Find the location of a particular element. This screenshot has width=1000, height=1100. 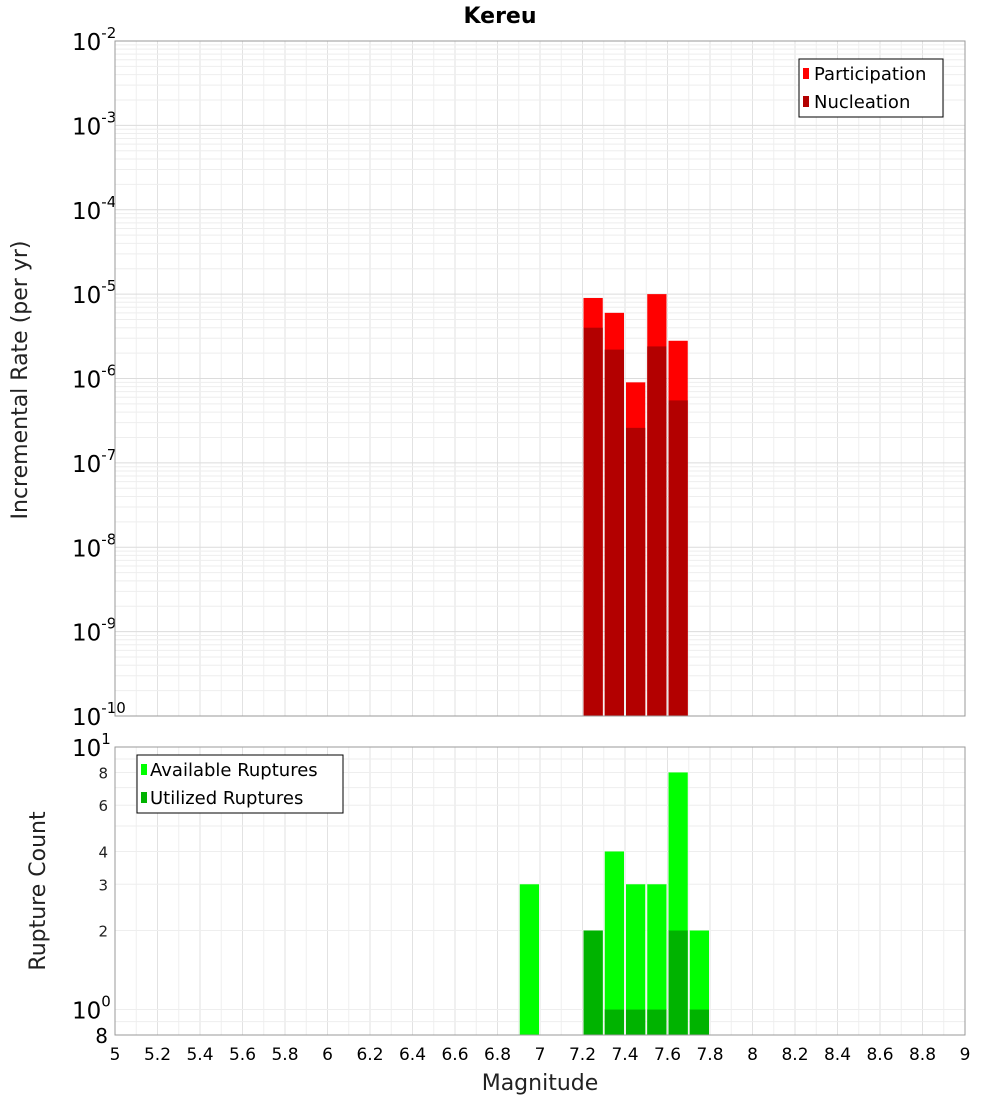

legend-label-utilized-ruptures: Utilized Ruptures is located at coordinates (226, 798).